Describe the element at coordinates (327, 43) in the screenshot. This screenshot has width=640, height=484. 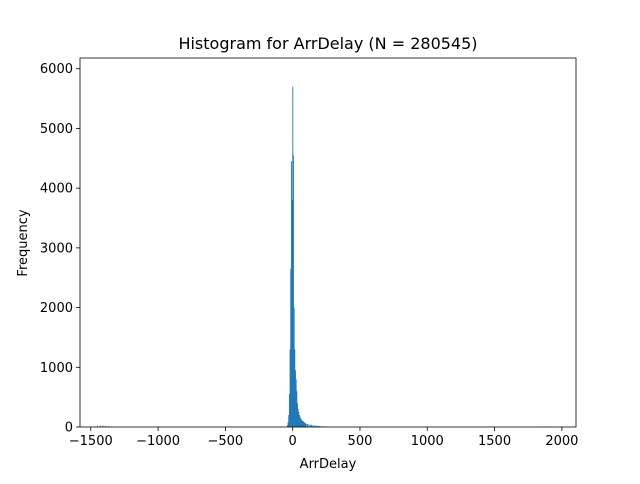
I see `chart-title: Histogram for ArrDelay (N = 280545)` at that location.